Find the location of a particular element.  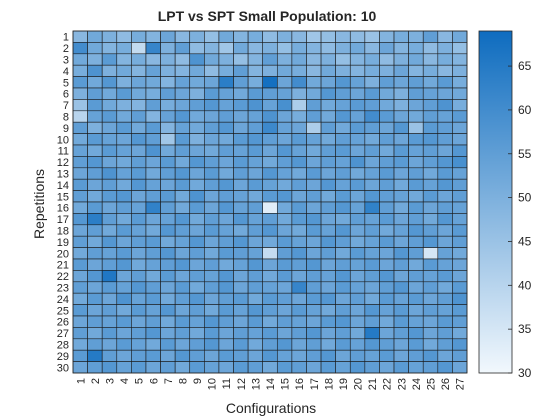

x-tick-label: 4 is located at coordinates (125, 381).